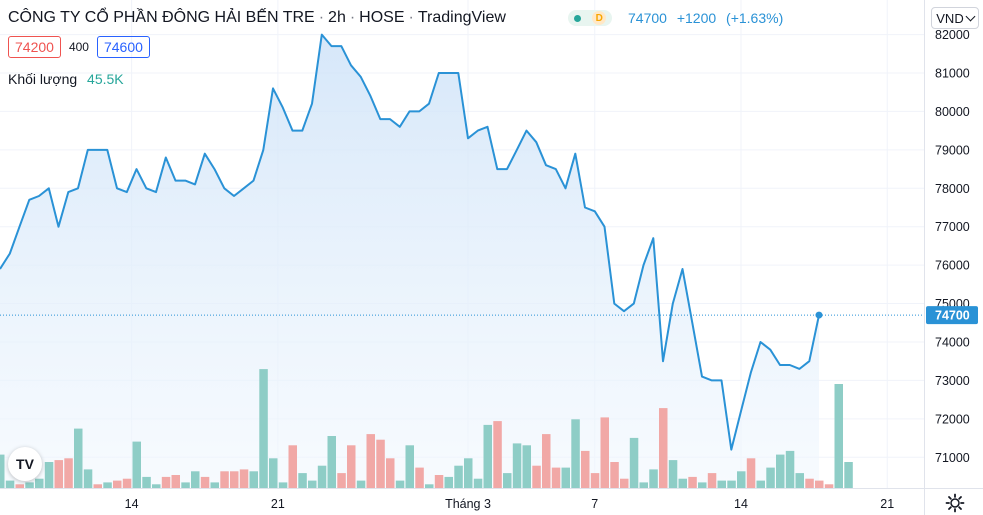 The width and height of the screenshot is (983, 515). Describe the element at coordinates (955, 18) in the screenshot. I see `currency-select: VND` at that location.